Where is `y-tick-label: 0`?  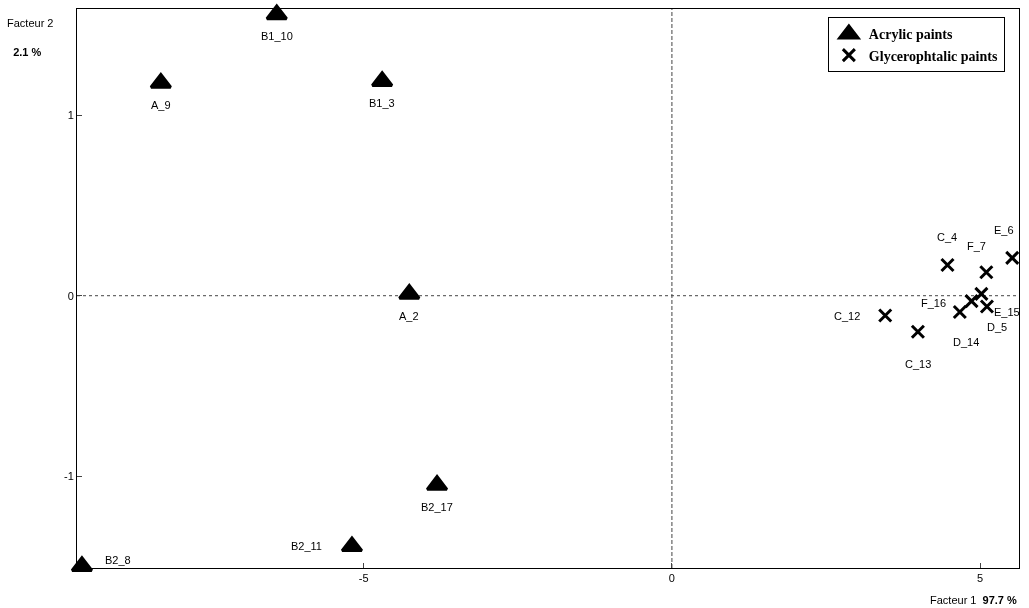
y-tick-label: 0 is located at coordinates (70, 295).